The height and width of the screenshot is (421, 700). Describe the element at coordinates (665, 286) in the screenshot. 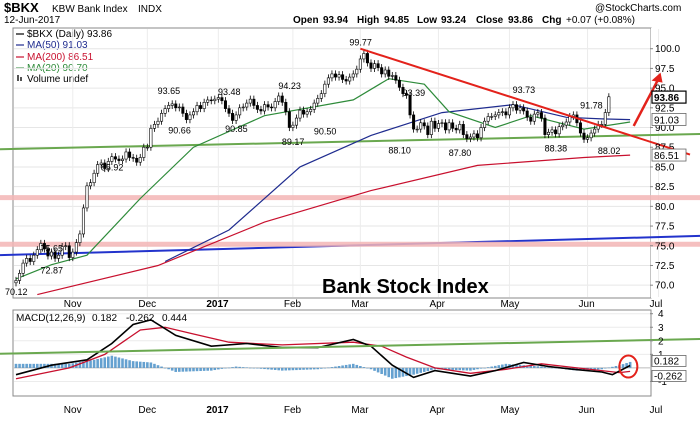

I see `price-ytick-label: 70.0` at that location.